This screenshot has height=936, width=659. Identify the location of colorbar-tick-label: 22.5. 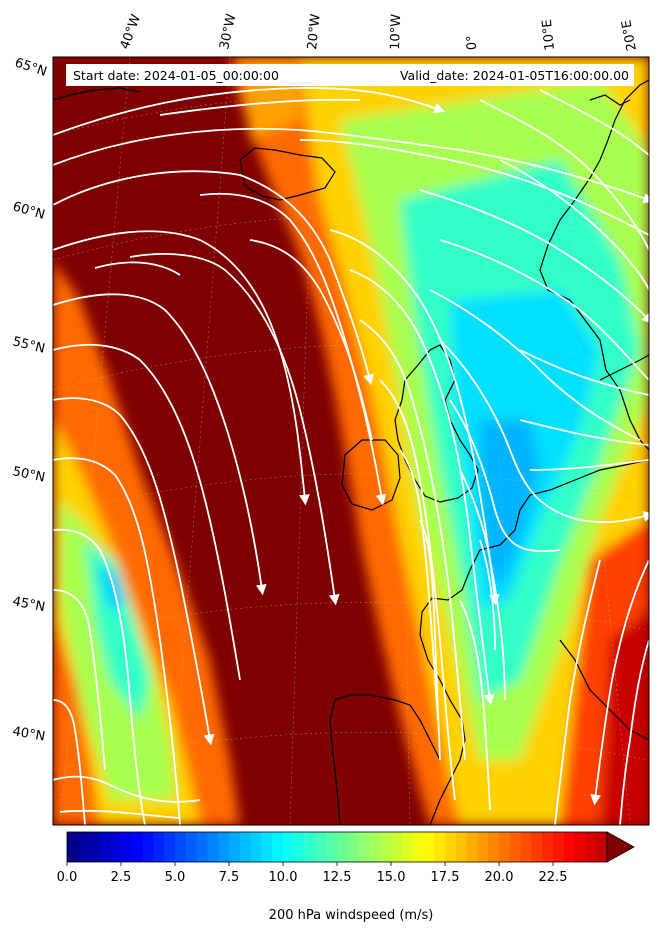
(553, 877).